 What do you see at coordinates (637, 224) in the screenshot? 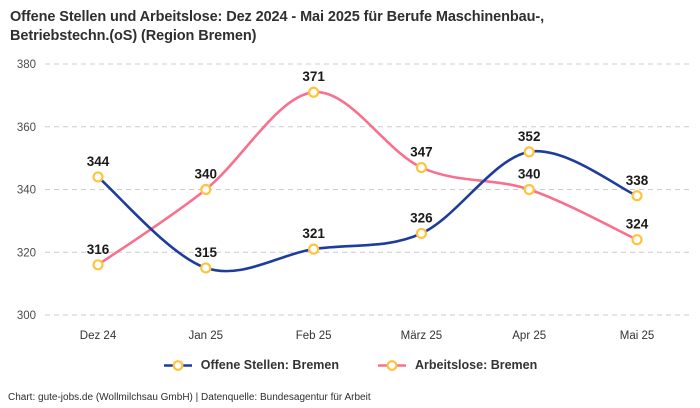
I see `data-point-label: 324` at bounding box center [637, 224].